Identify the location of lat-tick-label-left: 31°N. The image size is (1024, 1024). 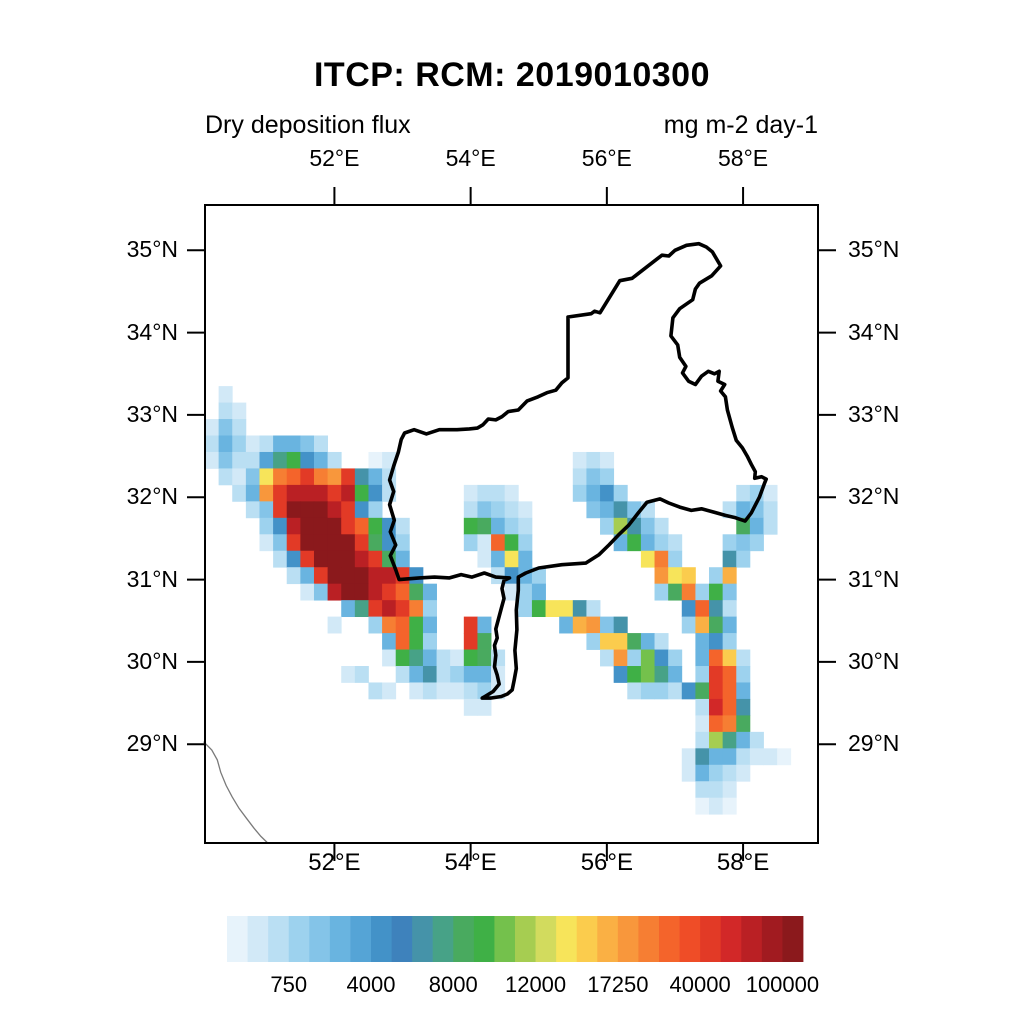
(152, 578).